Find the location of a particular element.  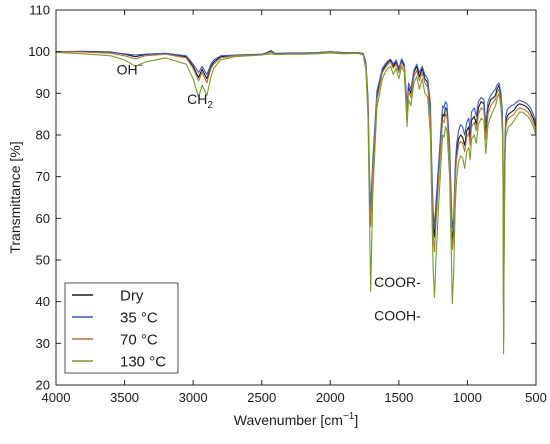

x-tick-label-0: 4000 is located at coordinates (56, 397).